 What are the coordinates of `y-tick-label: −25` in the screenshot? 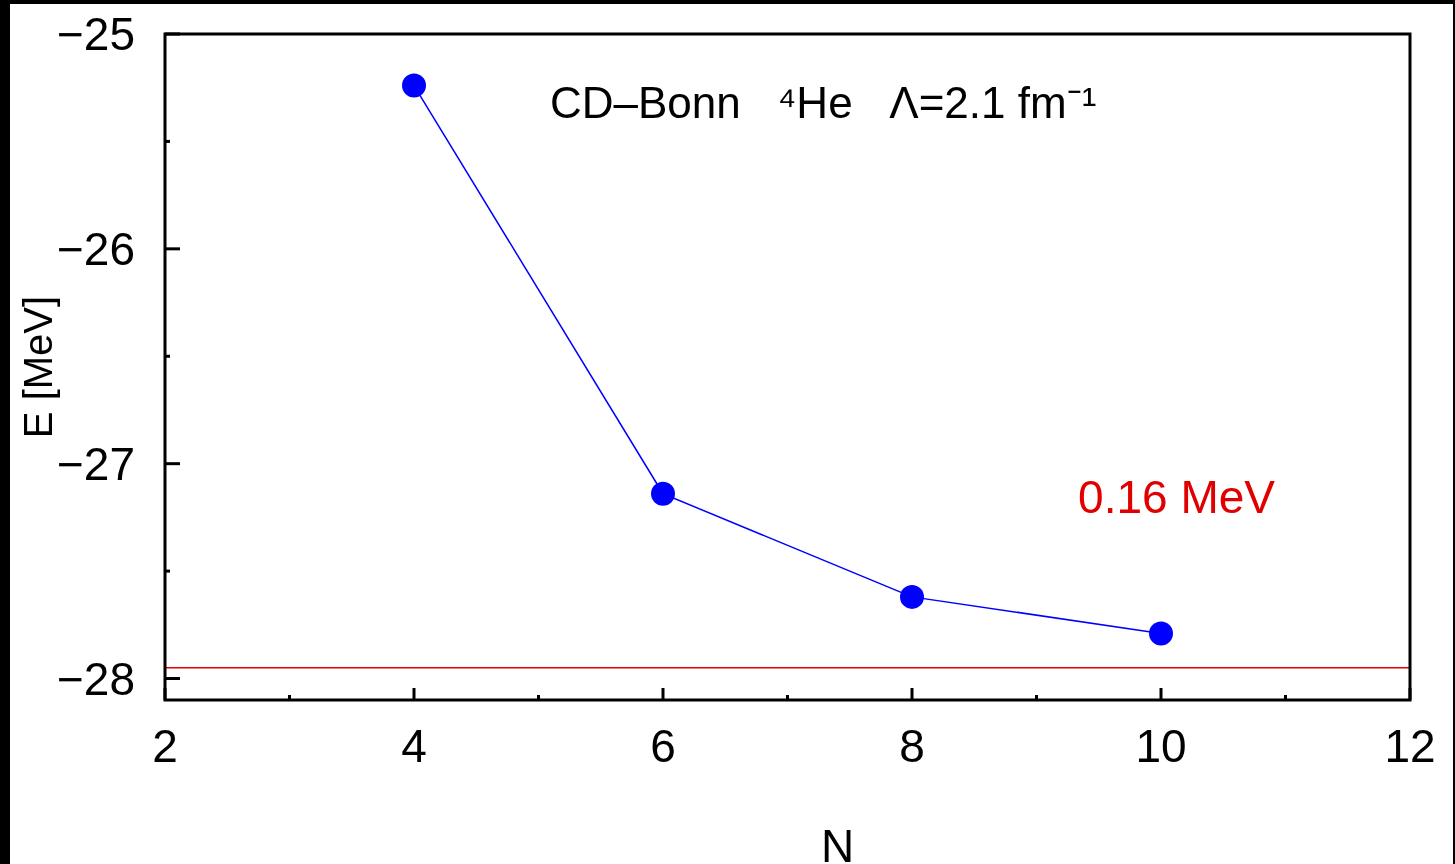 It's located at (95, 34).